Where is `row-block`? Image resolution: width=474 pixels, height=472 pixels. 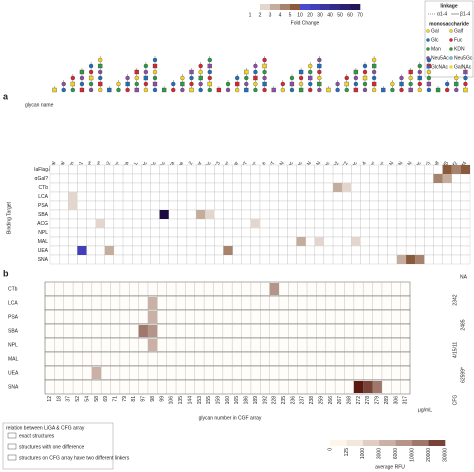
row-block is located at coordinates (227, 317).